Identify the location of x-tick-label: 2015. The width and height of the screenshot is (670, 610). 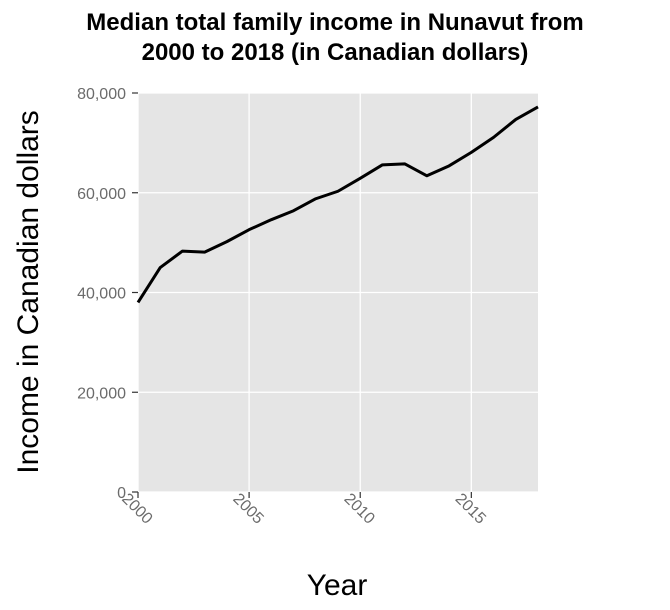
(470, 508).